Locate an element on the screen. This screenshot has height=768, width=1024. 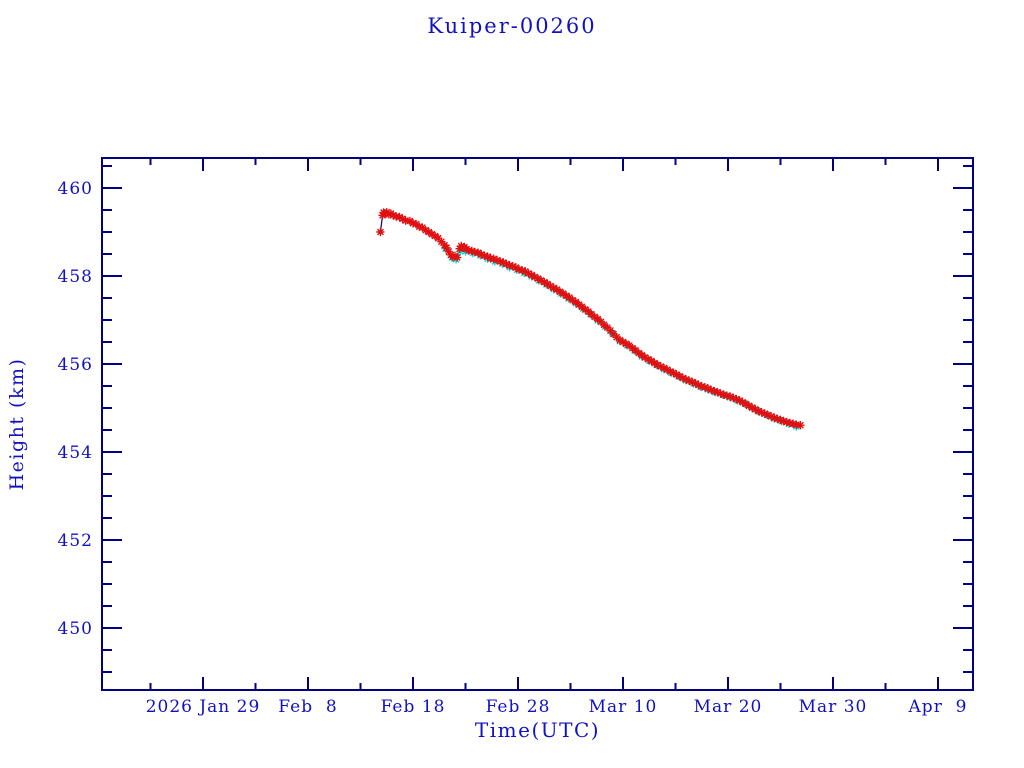
x-tick-label: Feb 28 is located at coordinates (518, 707).